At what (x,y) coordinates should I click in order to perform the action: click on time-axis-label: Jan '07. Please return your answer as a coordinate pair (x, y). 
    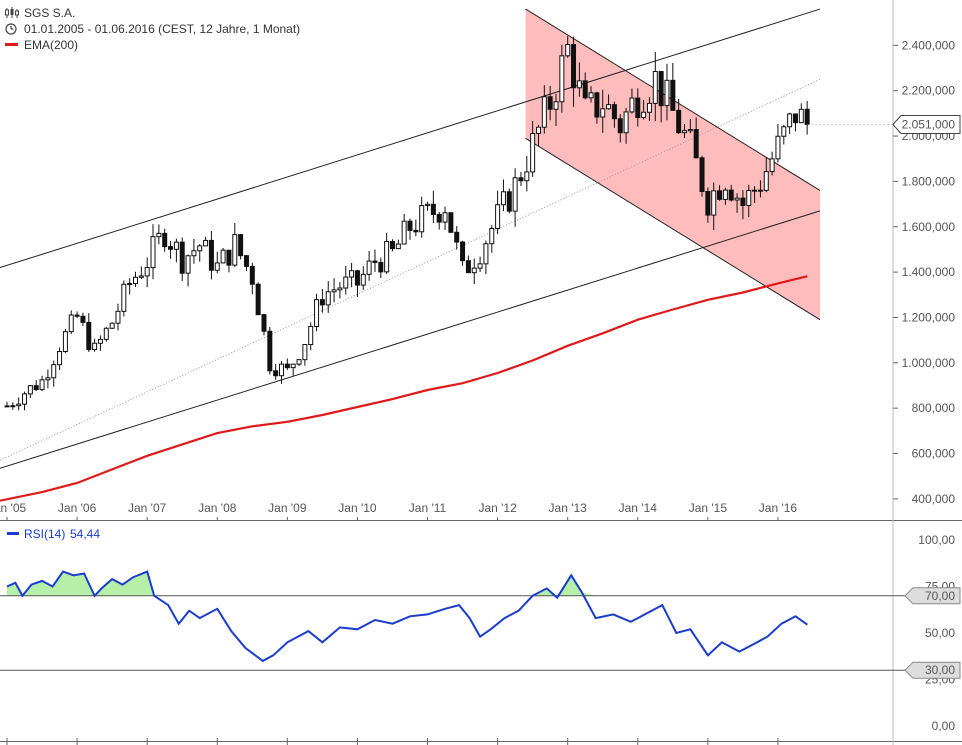
    Looking at the image, I should click on (147, 508).